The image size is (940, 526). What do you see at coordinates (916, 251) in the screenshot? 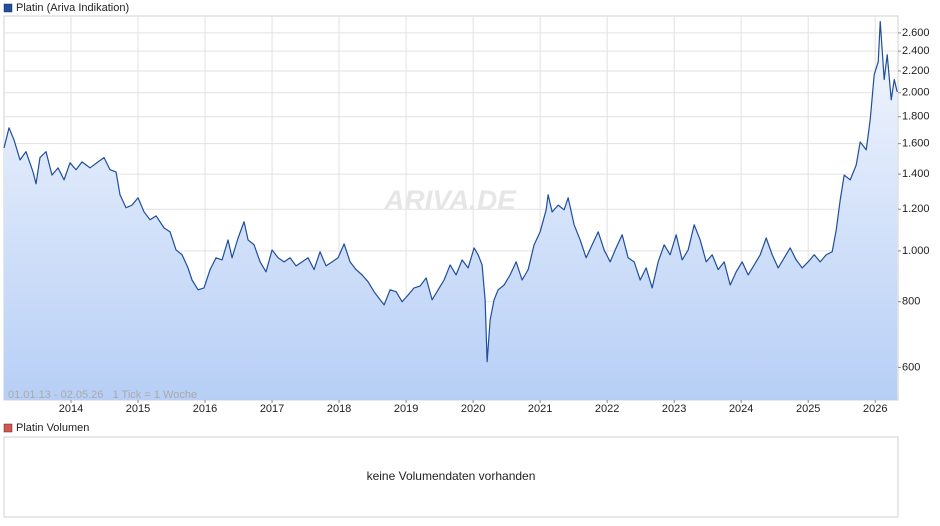
I see `y-tick-label: 1.000` at bounding box center [916, 251].